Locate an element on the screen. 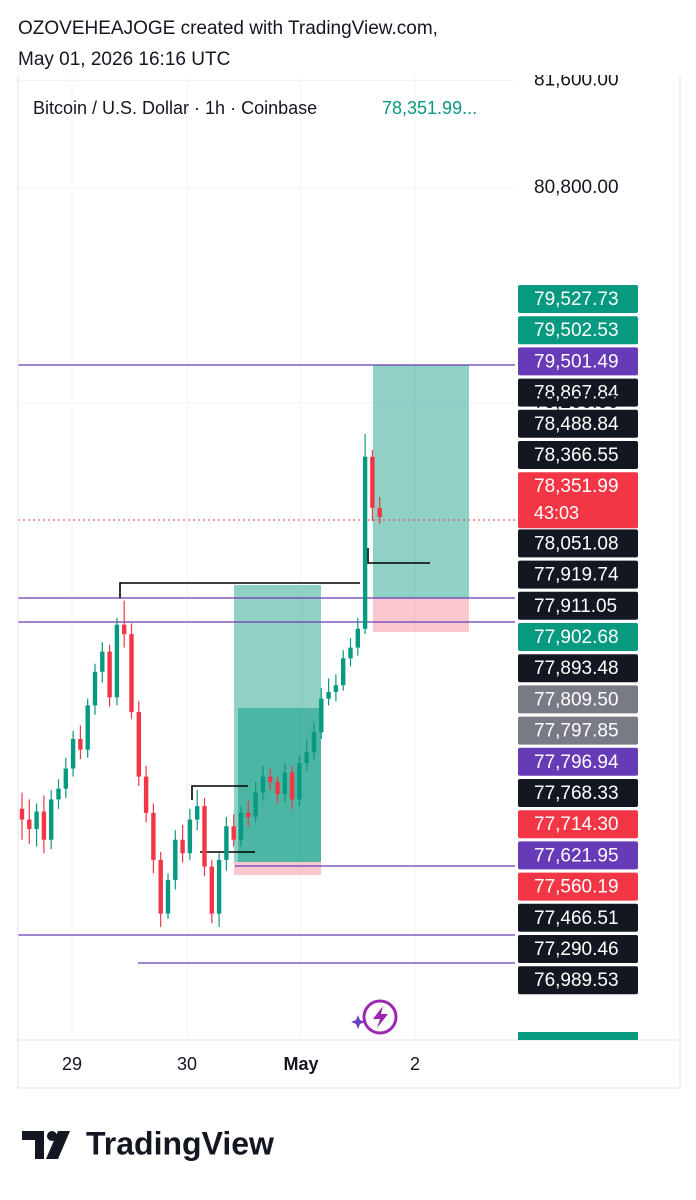 The height and width of the screenshot is (1200, 696). price-label: 77,893.48 is located at coordinates (576, 668).